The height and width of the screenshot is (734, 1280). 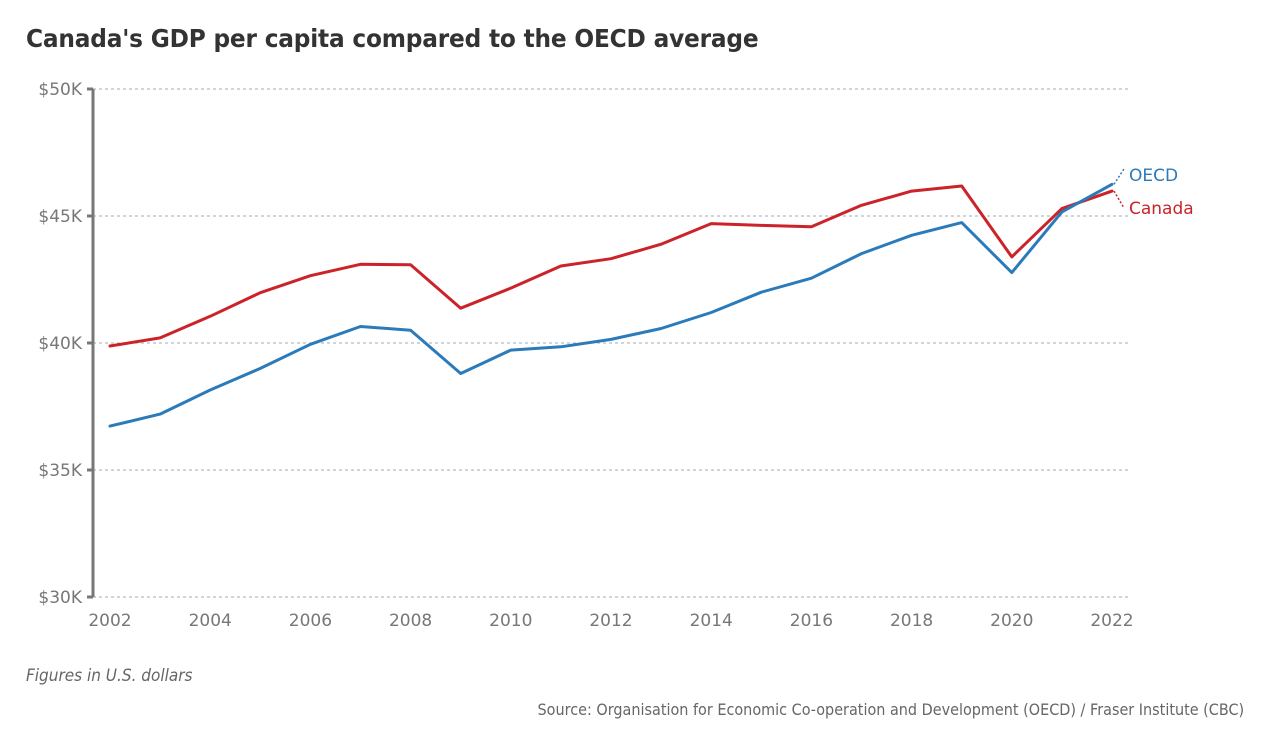 I want to click on label-leader-canada, so click(x=1119, y=199).